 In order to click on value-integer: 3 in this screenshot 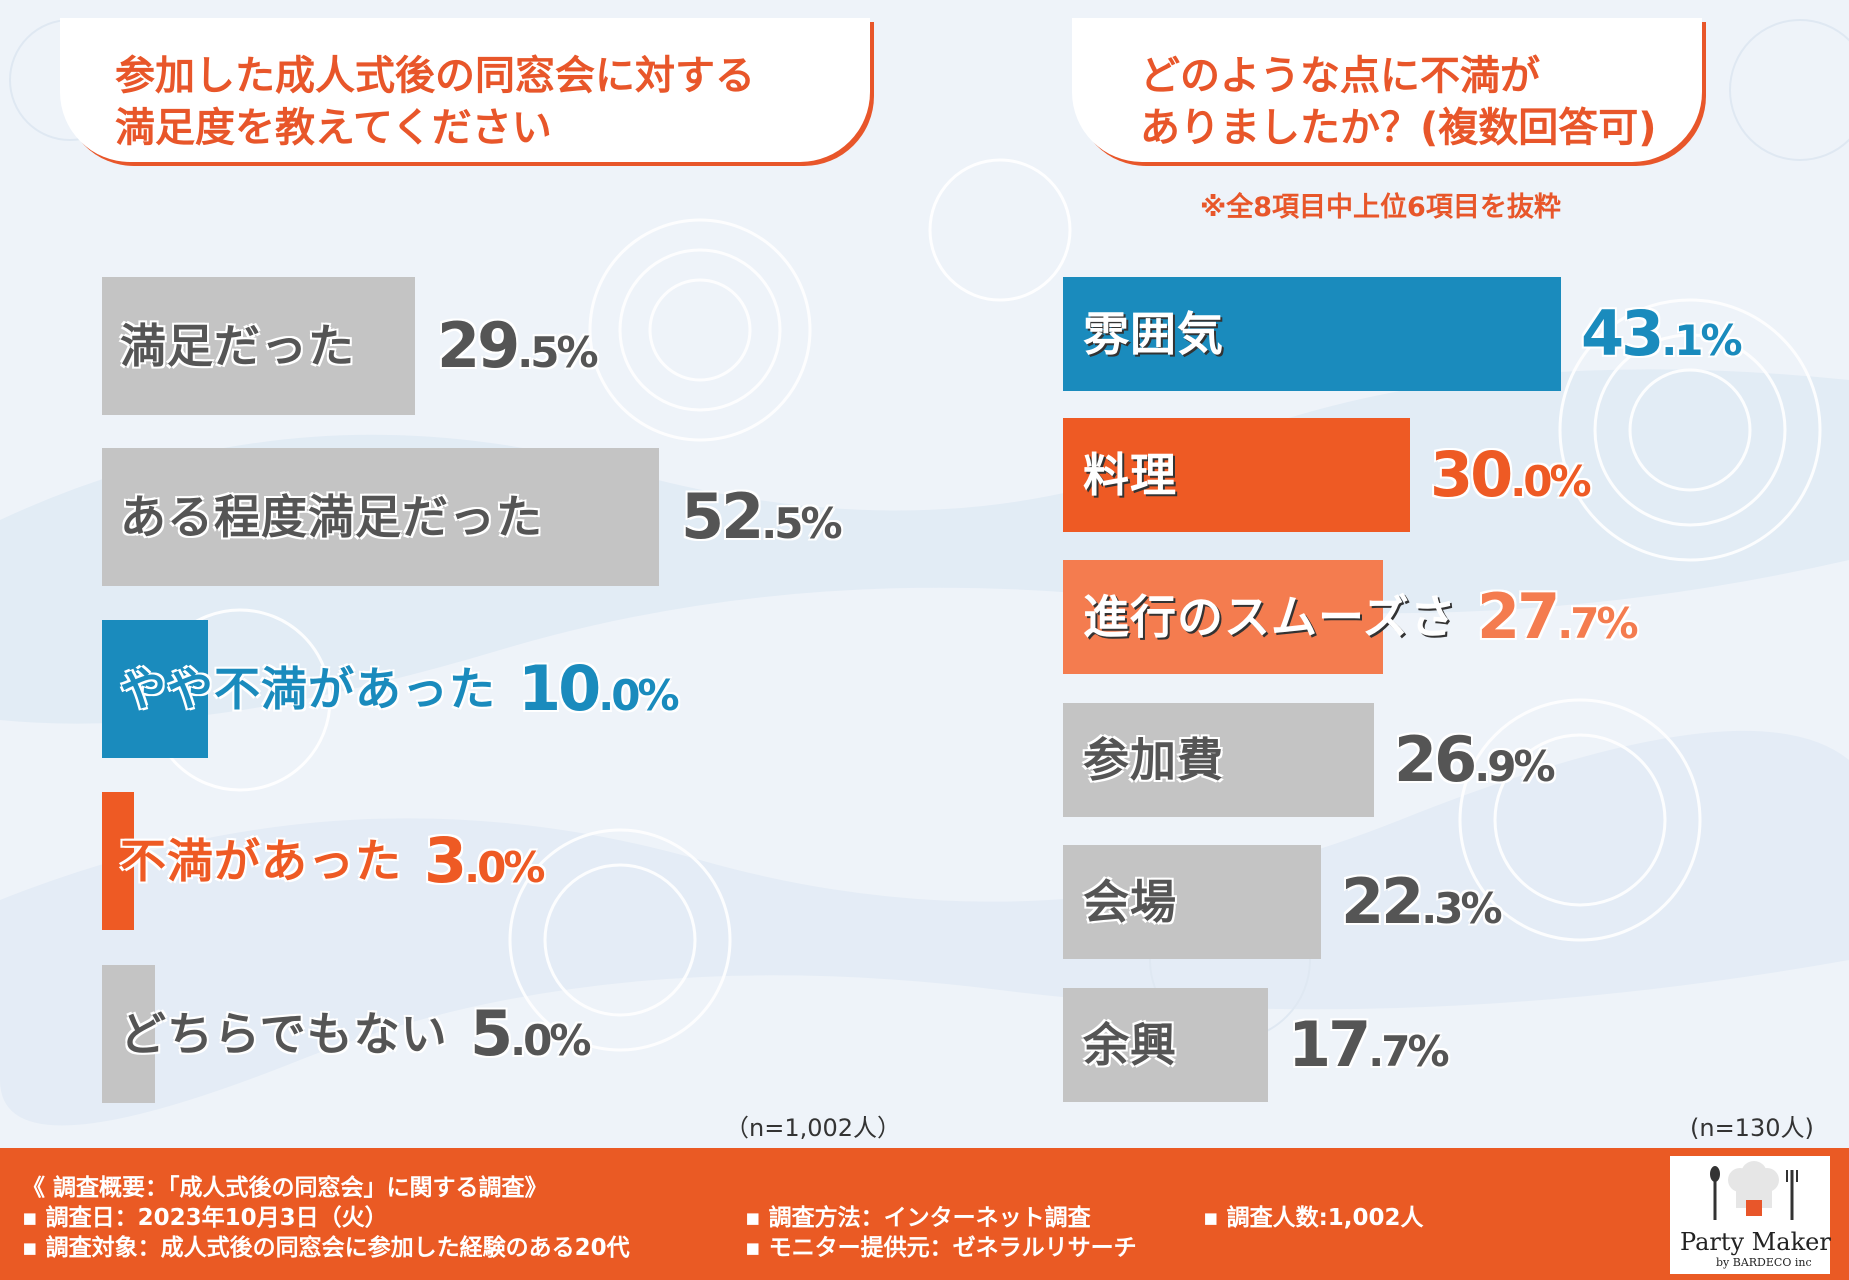, I will do `click(445, 860)`.